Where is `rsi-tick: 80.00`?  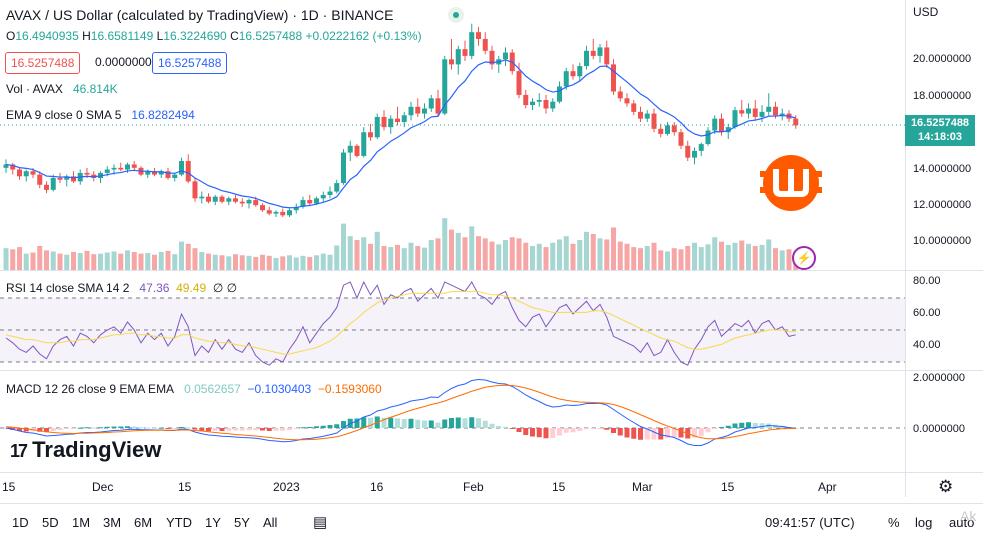 rsi-tick: 80.00 is located at coordinates (927, 281).